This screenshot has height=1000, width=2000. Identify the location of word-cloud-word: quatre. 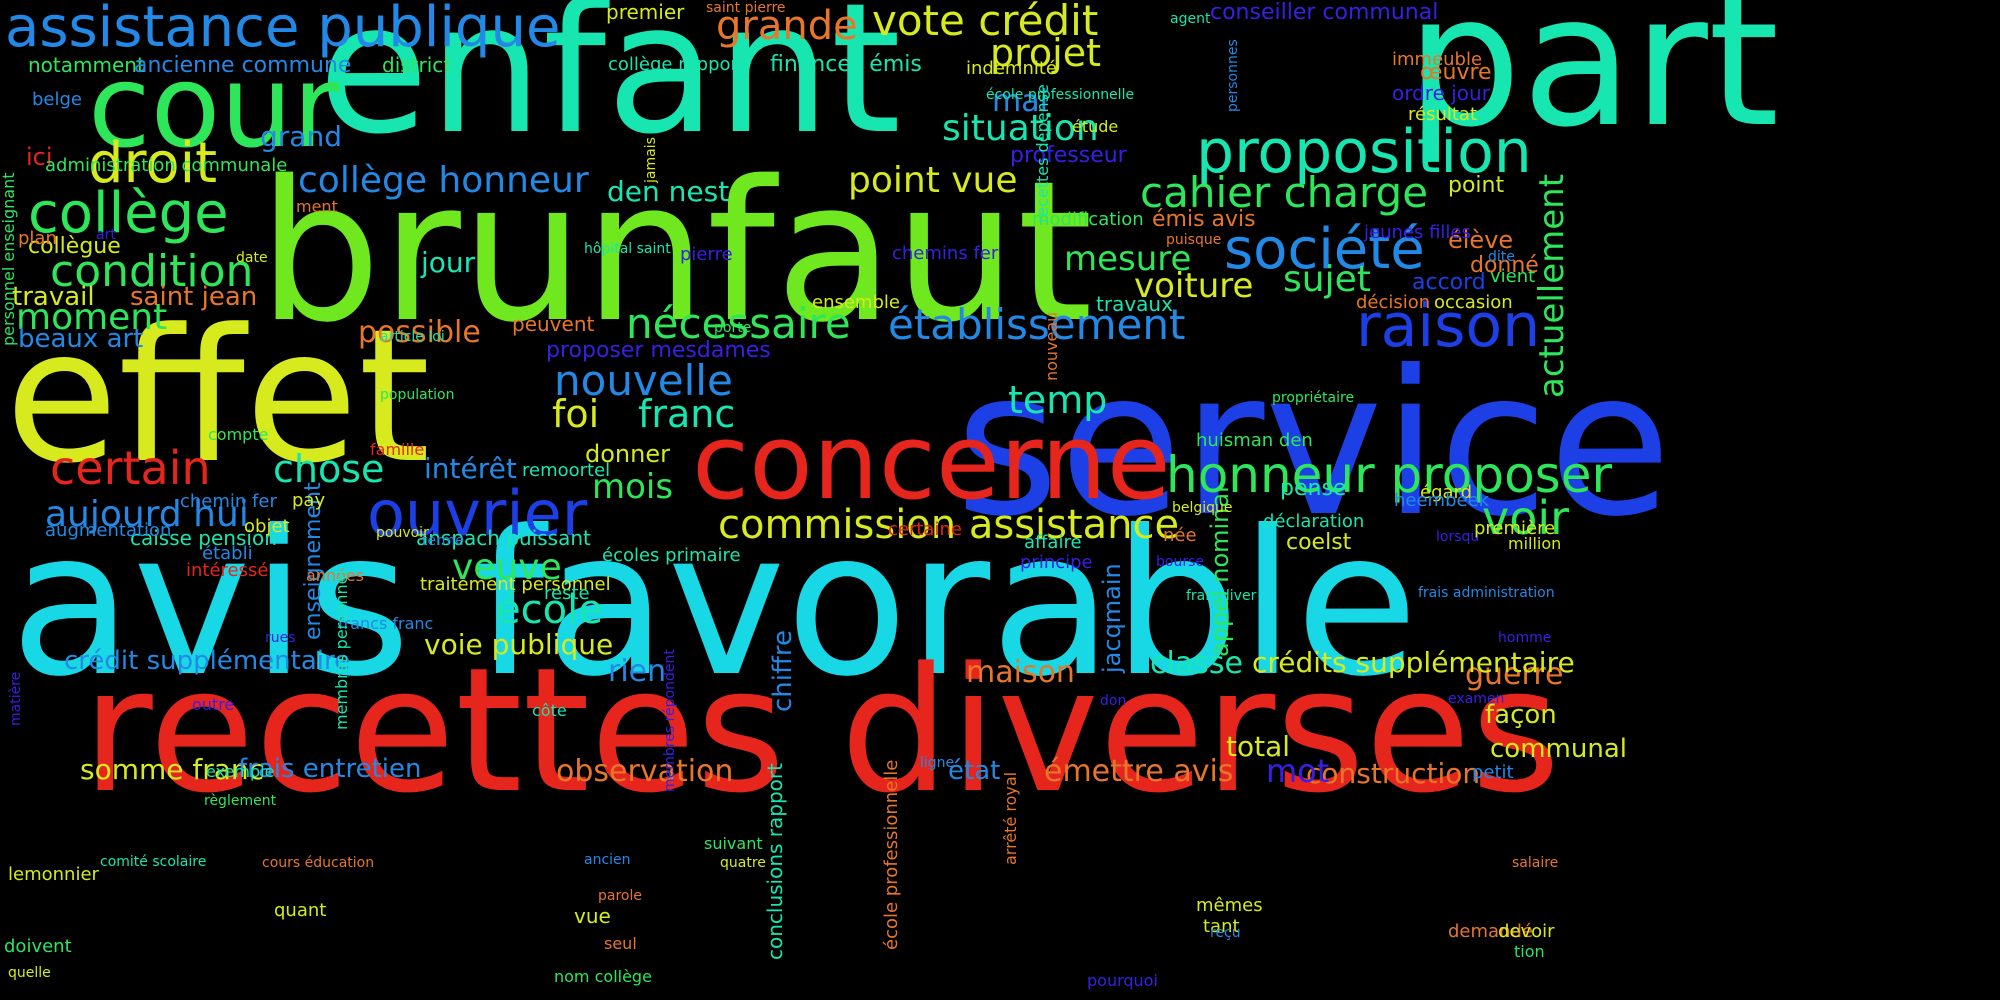
(743, 863).